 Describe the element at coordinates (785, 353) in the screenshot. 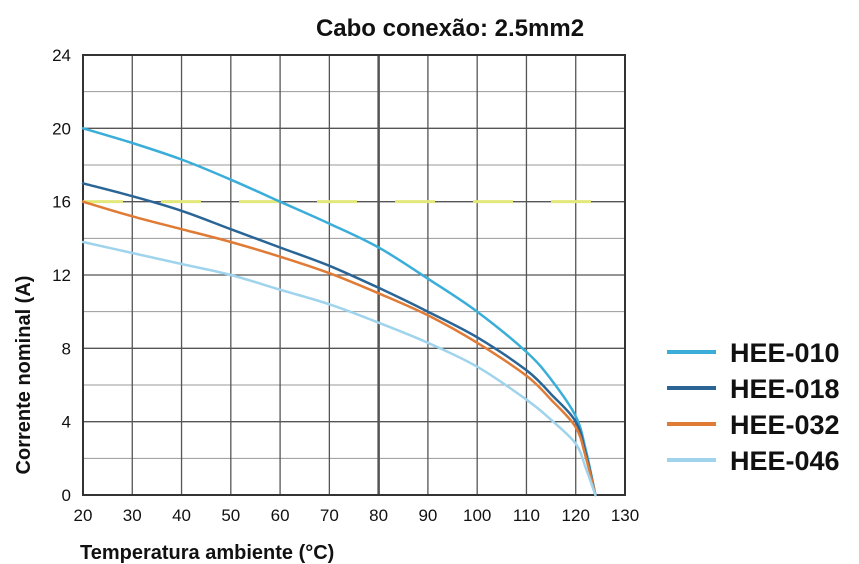

I see `legend-label: HEE-010` at that location.